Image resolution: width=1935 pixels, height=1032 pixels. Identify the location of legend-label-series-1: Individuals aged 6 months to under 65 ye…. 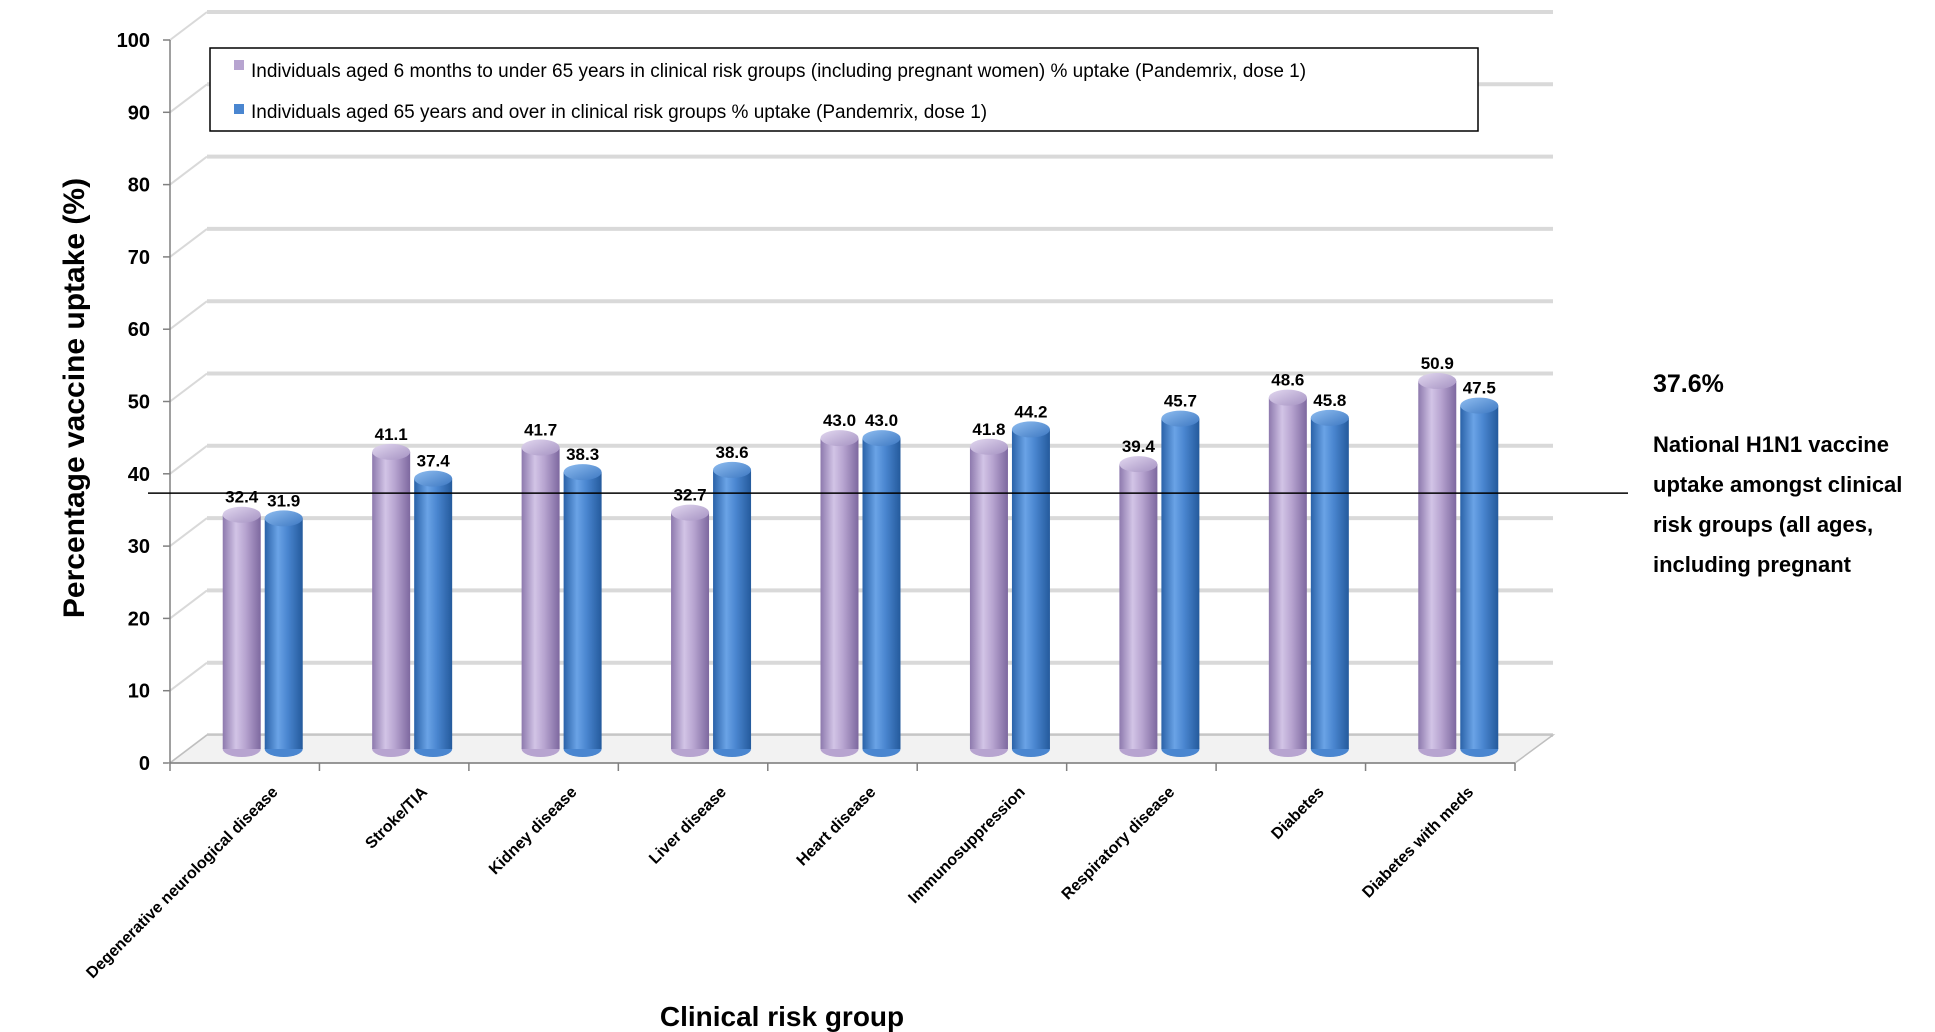
(778, 71).